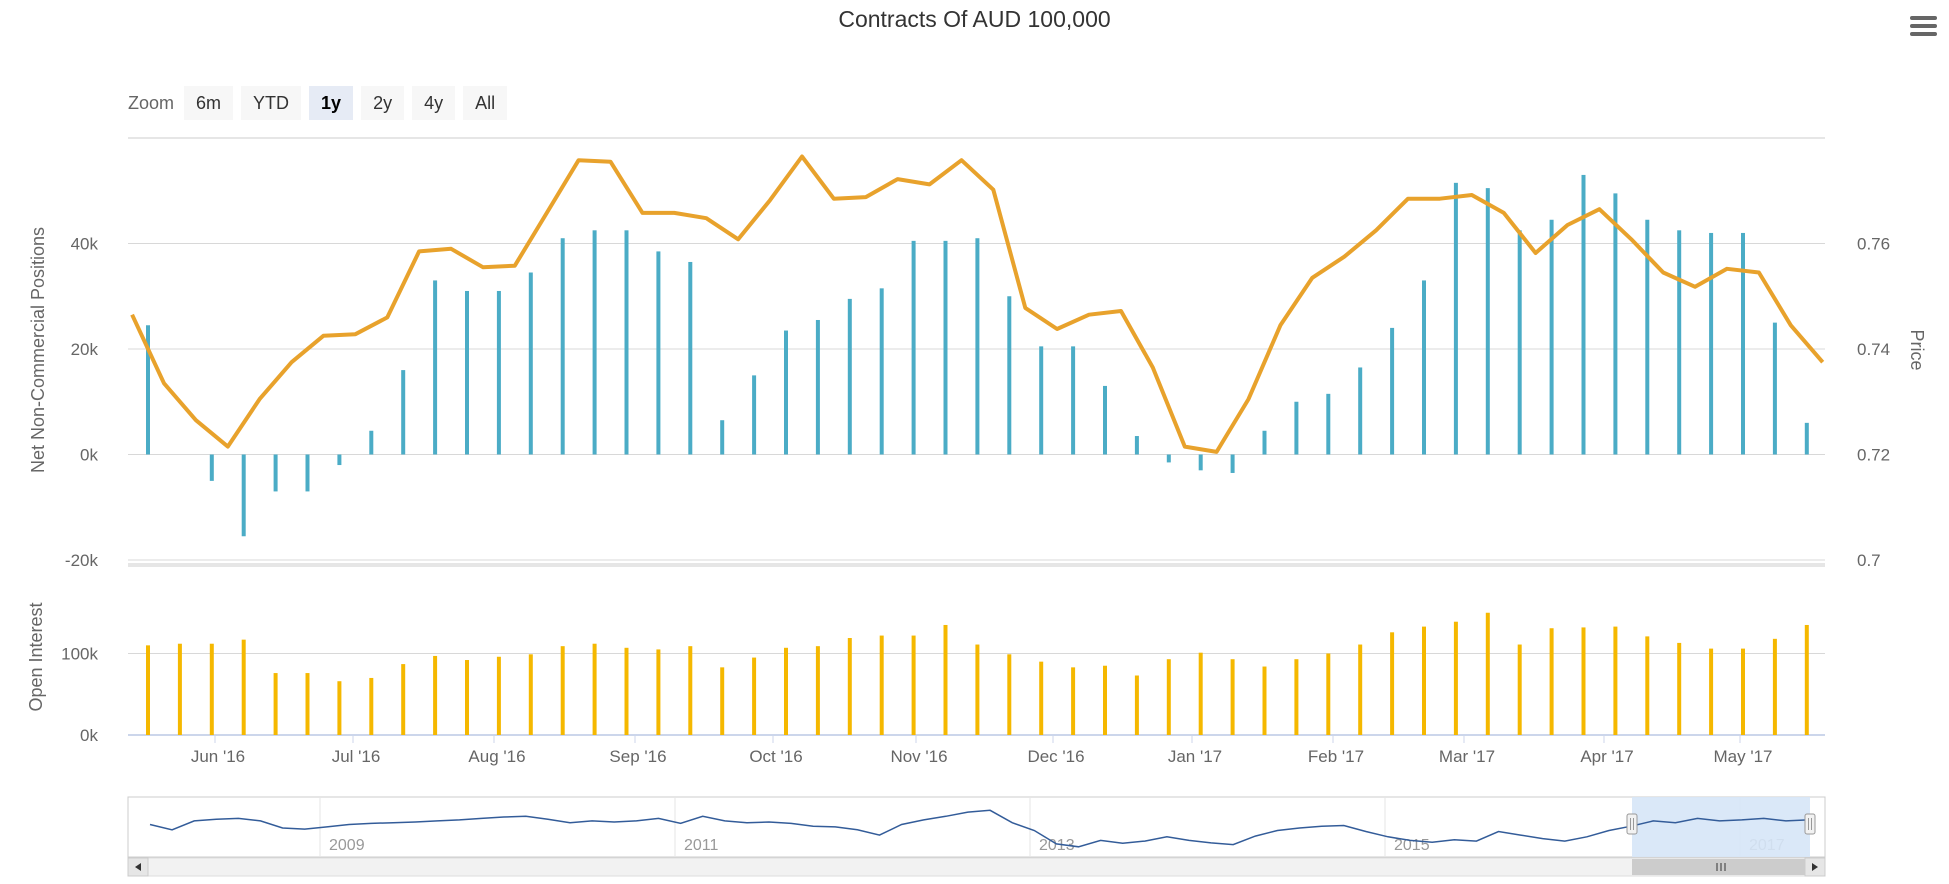 The height and width of the screenshot is (884, 1949). I want to click on zoom-ytd-button: YTD, so click(271, 103).